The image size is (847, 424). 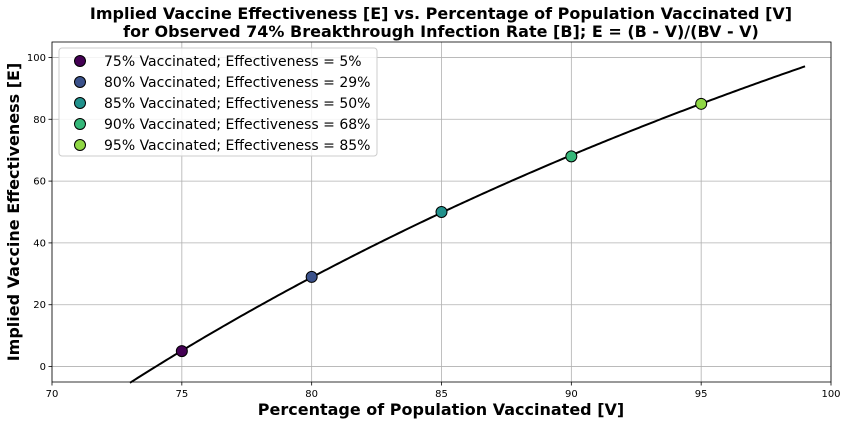 I want to click on legend-entry: 80% Vaccinated; Effectiveness = 29%, so click(x=237, y=83).